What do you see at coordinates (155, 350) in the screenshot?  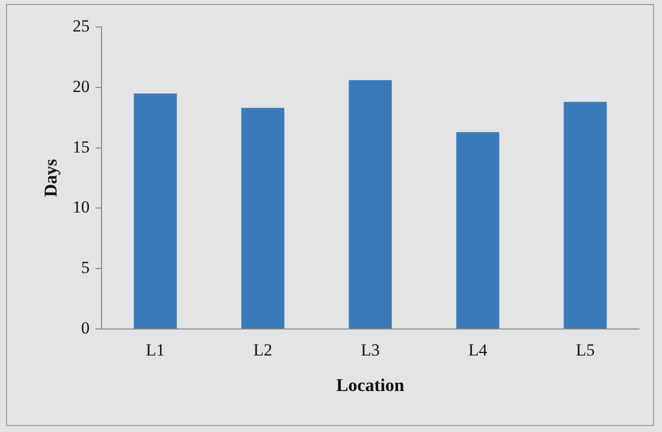 I see `x-tick-label: L1` at bounding box center [155, 350].